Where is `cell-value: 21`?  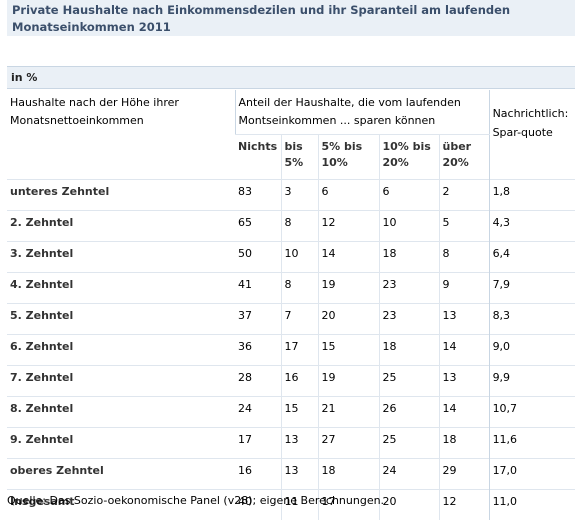 cell-value: 21 is located at coordinates (348, 412).